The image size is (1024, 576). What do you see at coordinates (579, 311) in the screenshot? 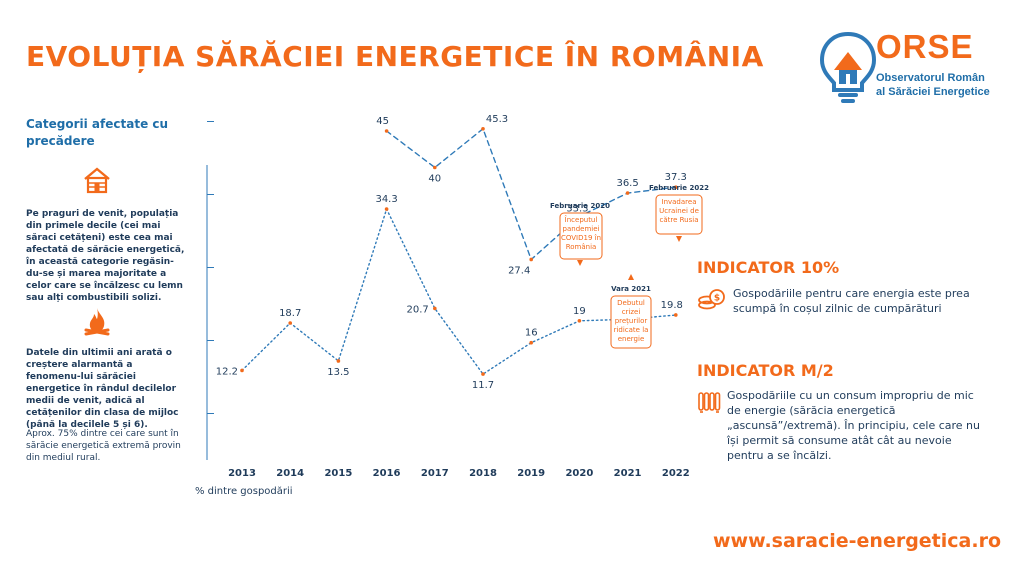
I see `data-label: 19` at bounding box center [579, 311].